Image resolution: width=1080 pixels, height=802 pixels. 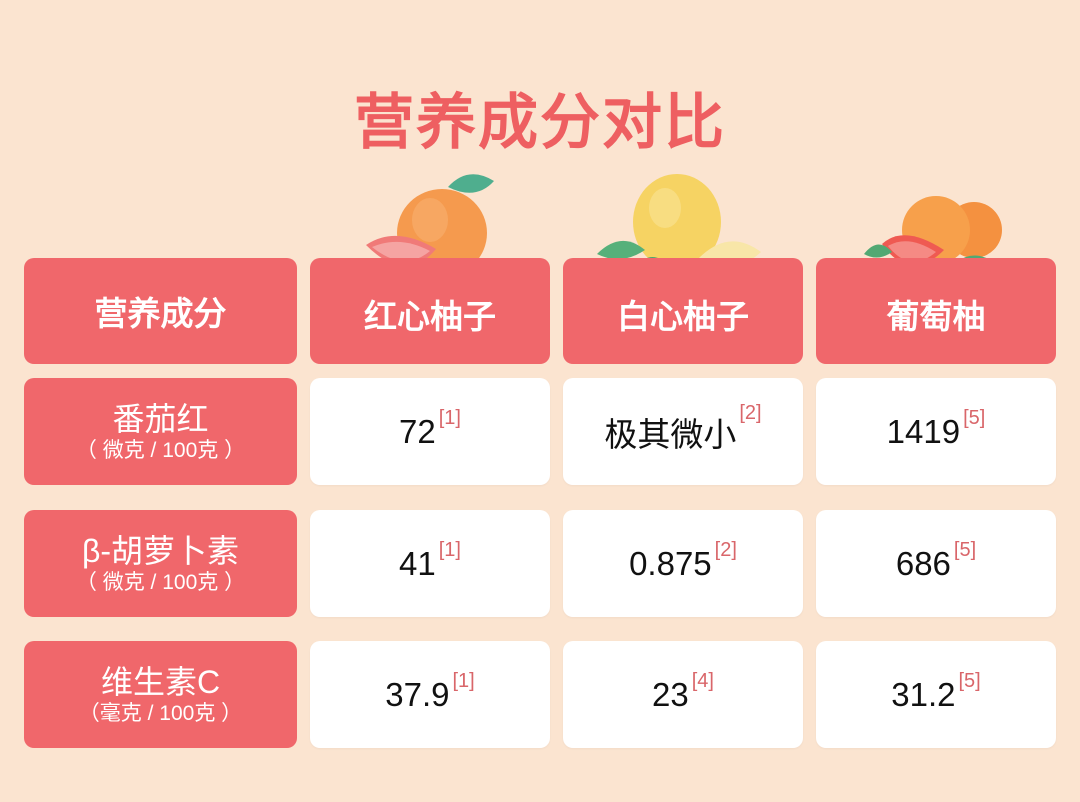 I want to click on row-label-cell: 番茄红（ 微克 / 100克 ）, so click(x=160, y=431).